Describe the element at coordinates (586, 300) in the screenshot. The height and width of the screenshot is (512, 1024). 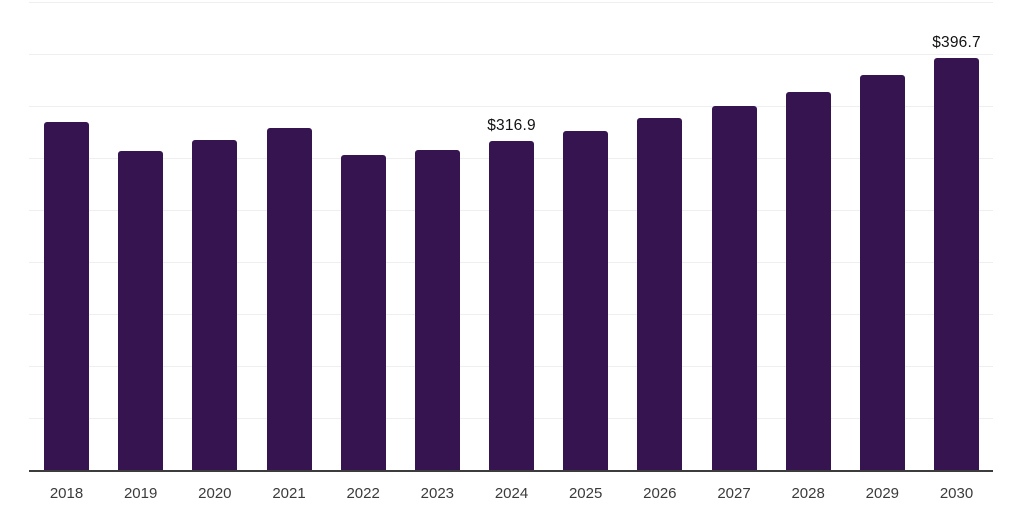
I see `bar-2025` at that location.